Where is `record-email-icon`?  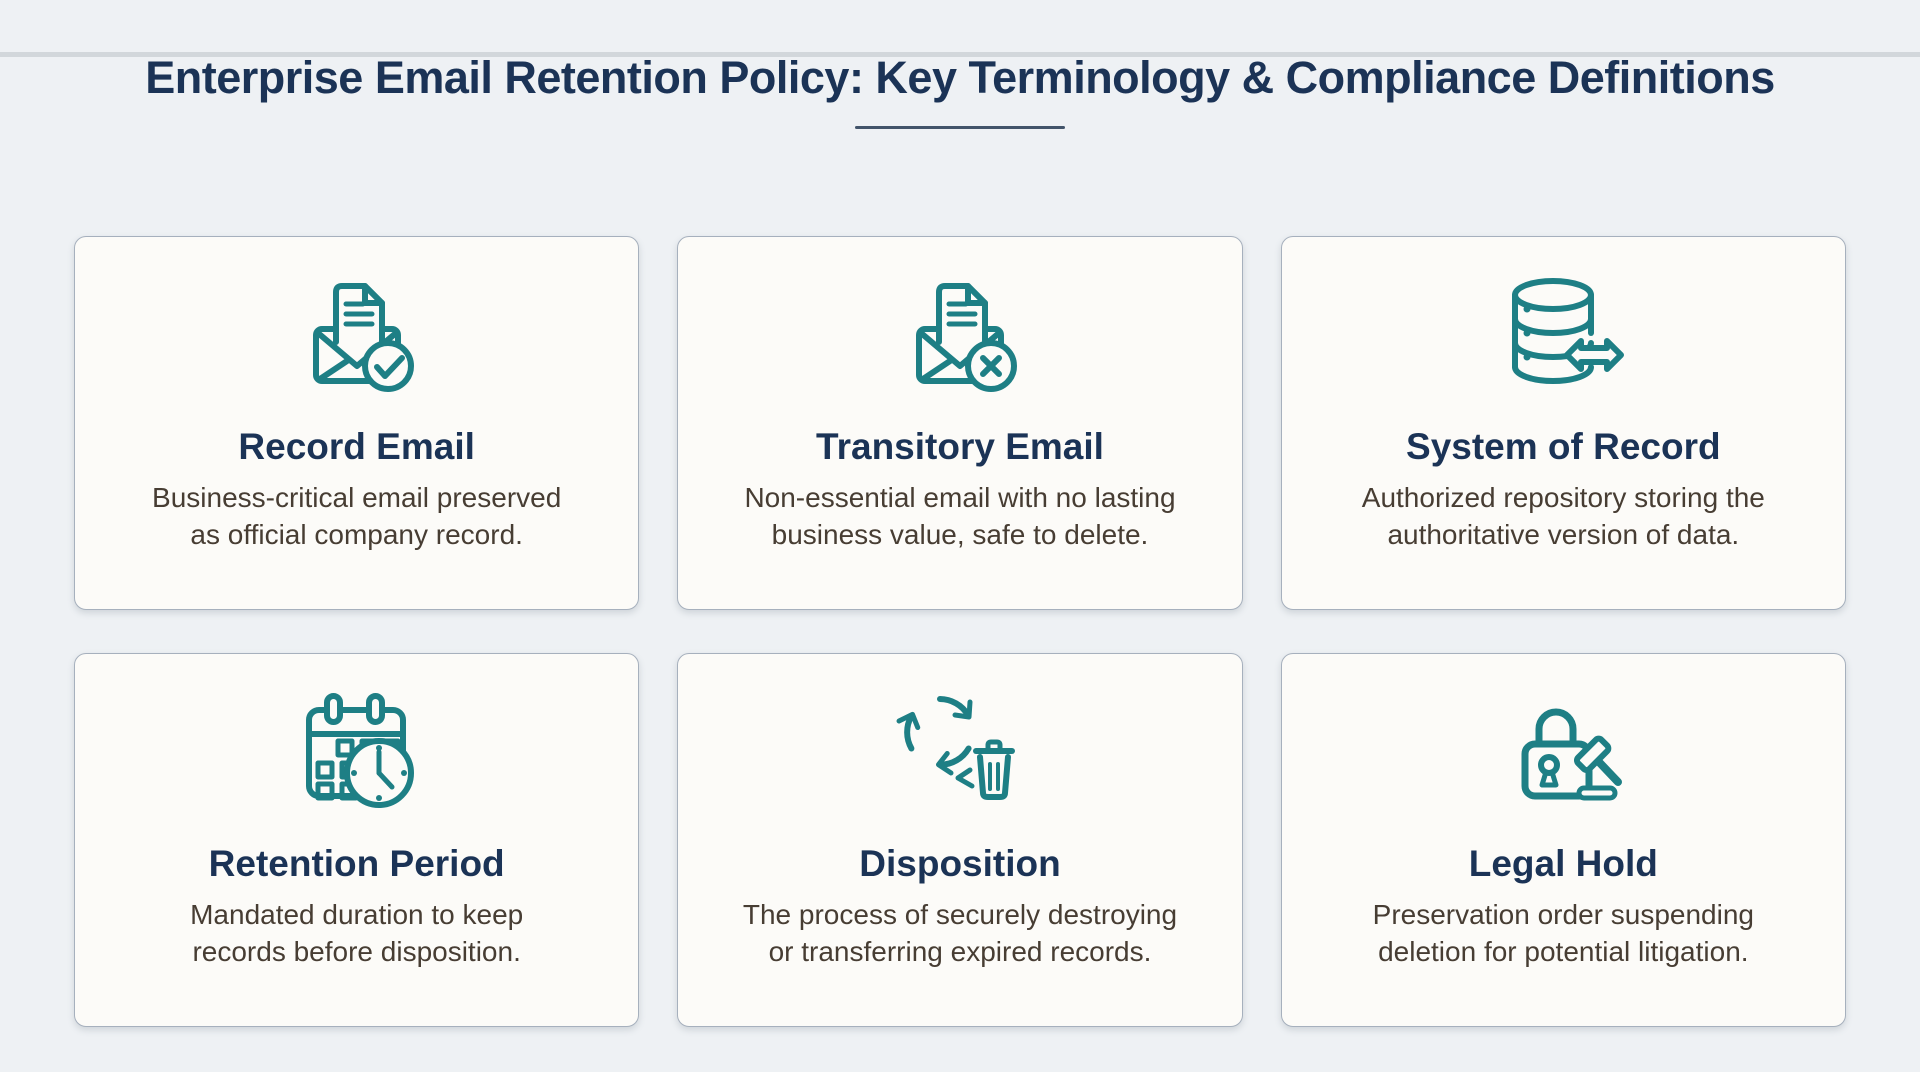
record-email-icon is located at coordinates (357, 332).